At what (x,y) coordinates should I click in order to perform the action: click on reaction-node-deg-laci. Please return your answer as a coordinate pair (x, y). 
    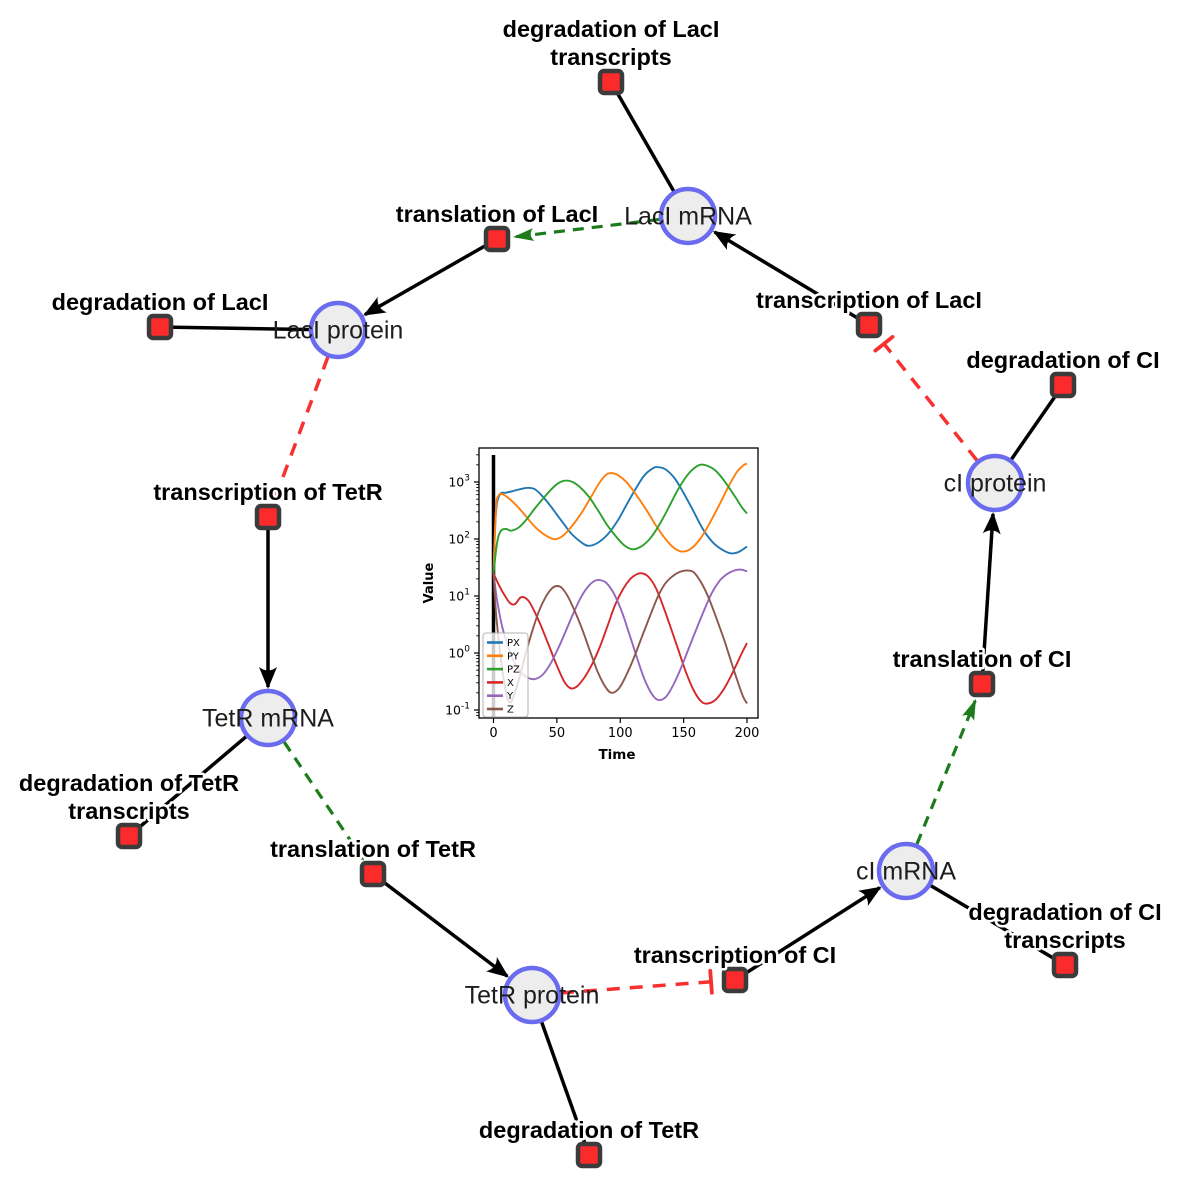
    Looking at the image, I should click on (160, 327).